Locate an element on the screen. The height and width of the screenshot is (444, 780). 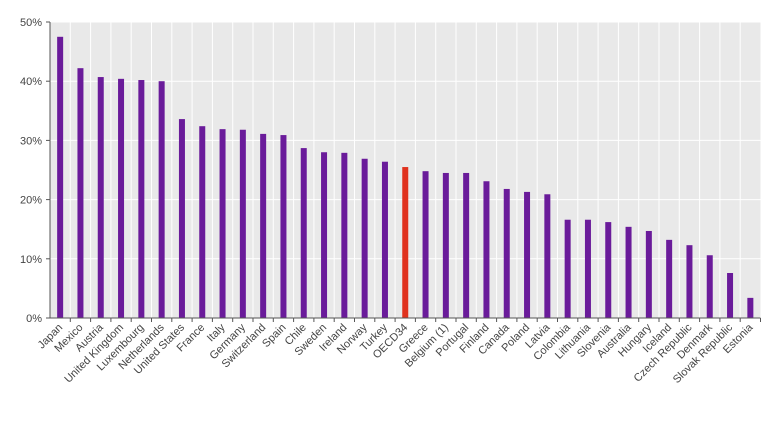
bar-france is located at coordinates (202, 222).